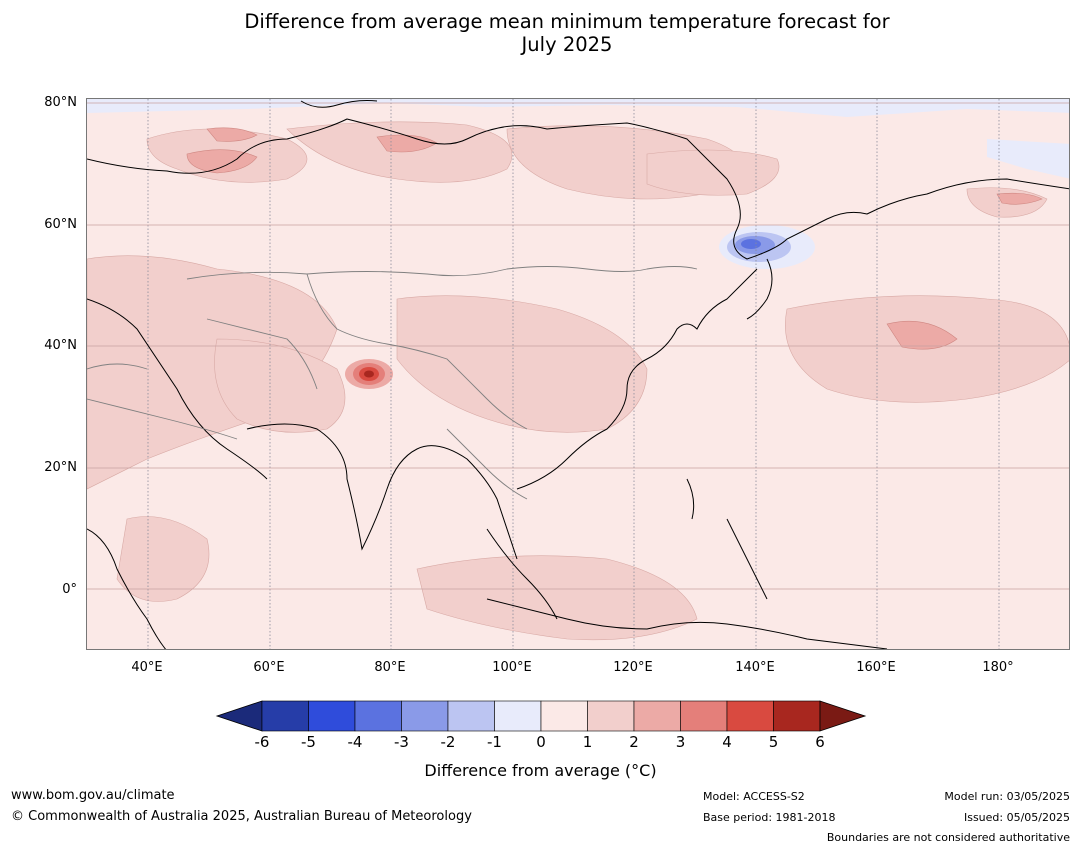 This screenshot has height=850, width=1081. I want to click on colorbar-extend-high, so click(843, 716).